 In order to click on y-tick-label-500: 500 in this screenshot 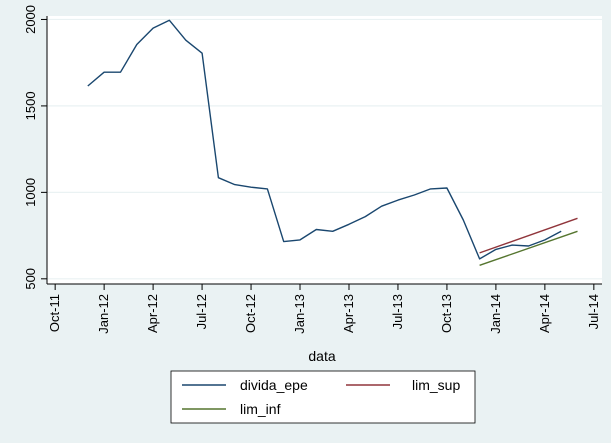, I will do `click(30, 279)`.